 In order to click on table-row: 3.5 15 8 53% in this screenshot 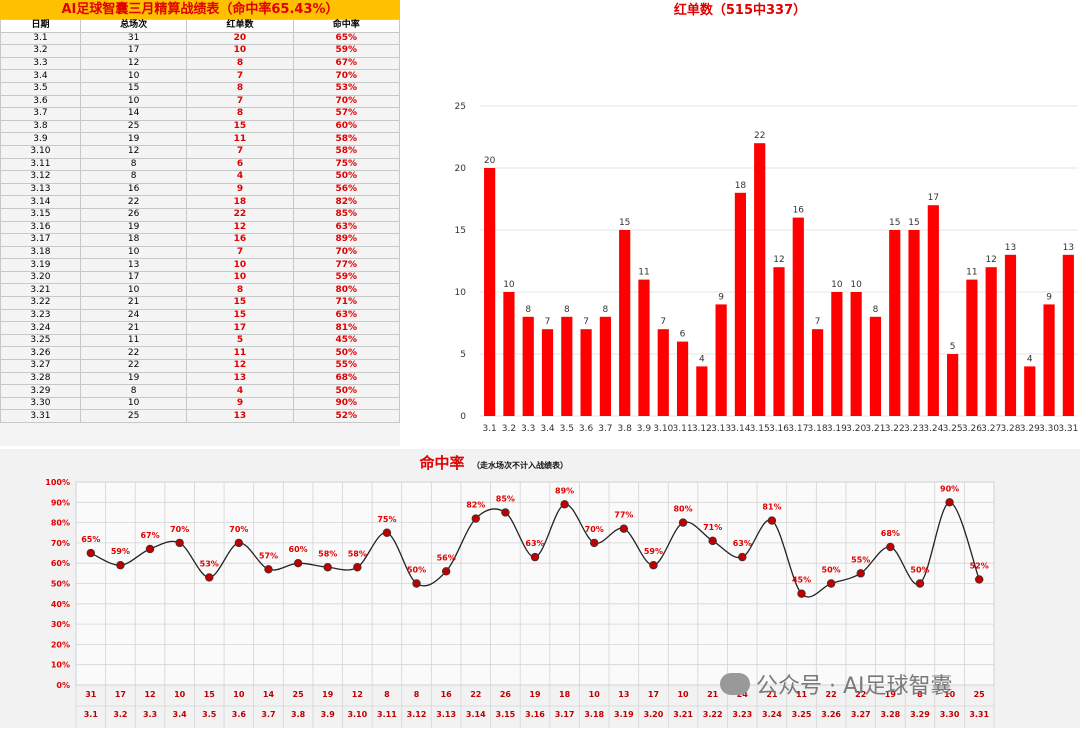, I will do `click(200, 88)`.